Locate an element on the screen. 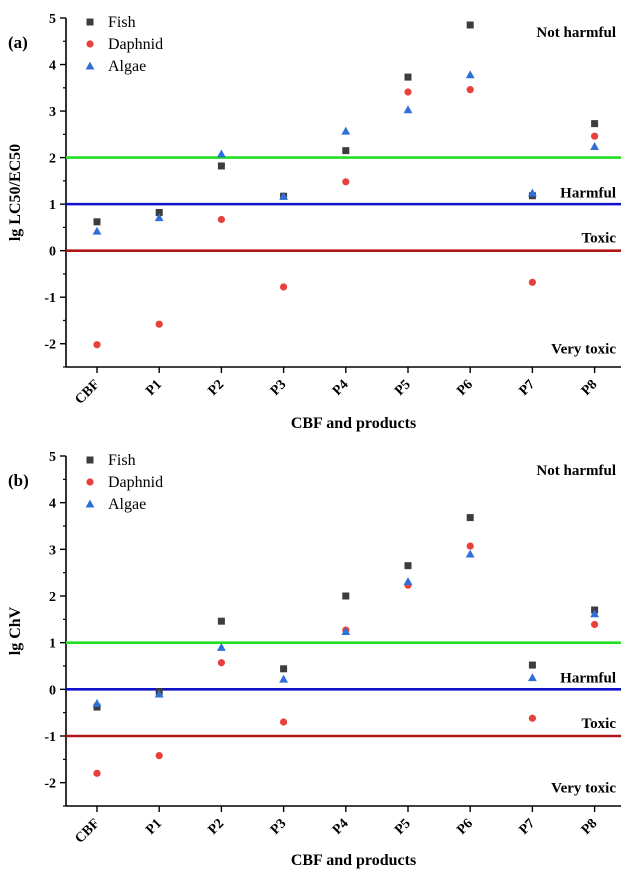 The width and height of the screenshot is (621, 872). x-tick-label: CBF is located at coordinates (87, 831).